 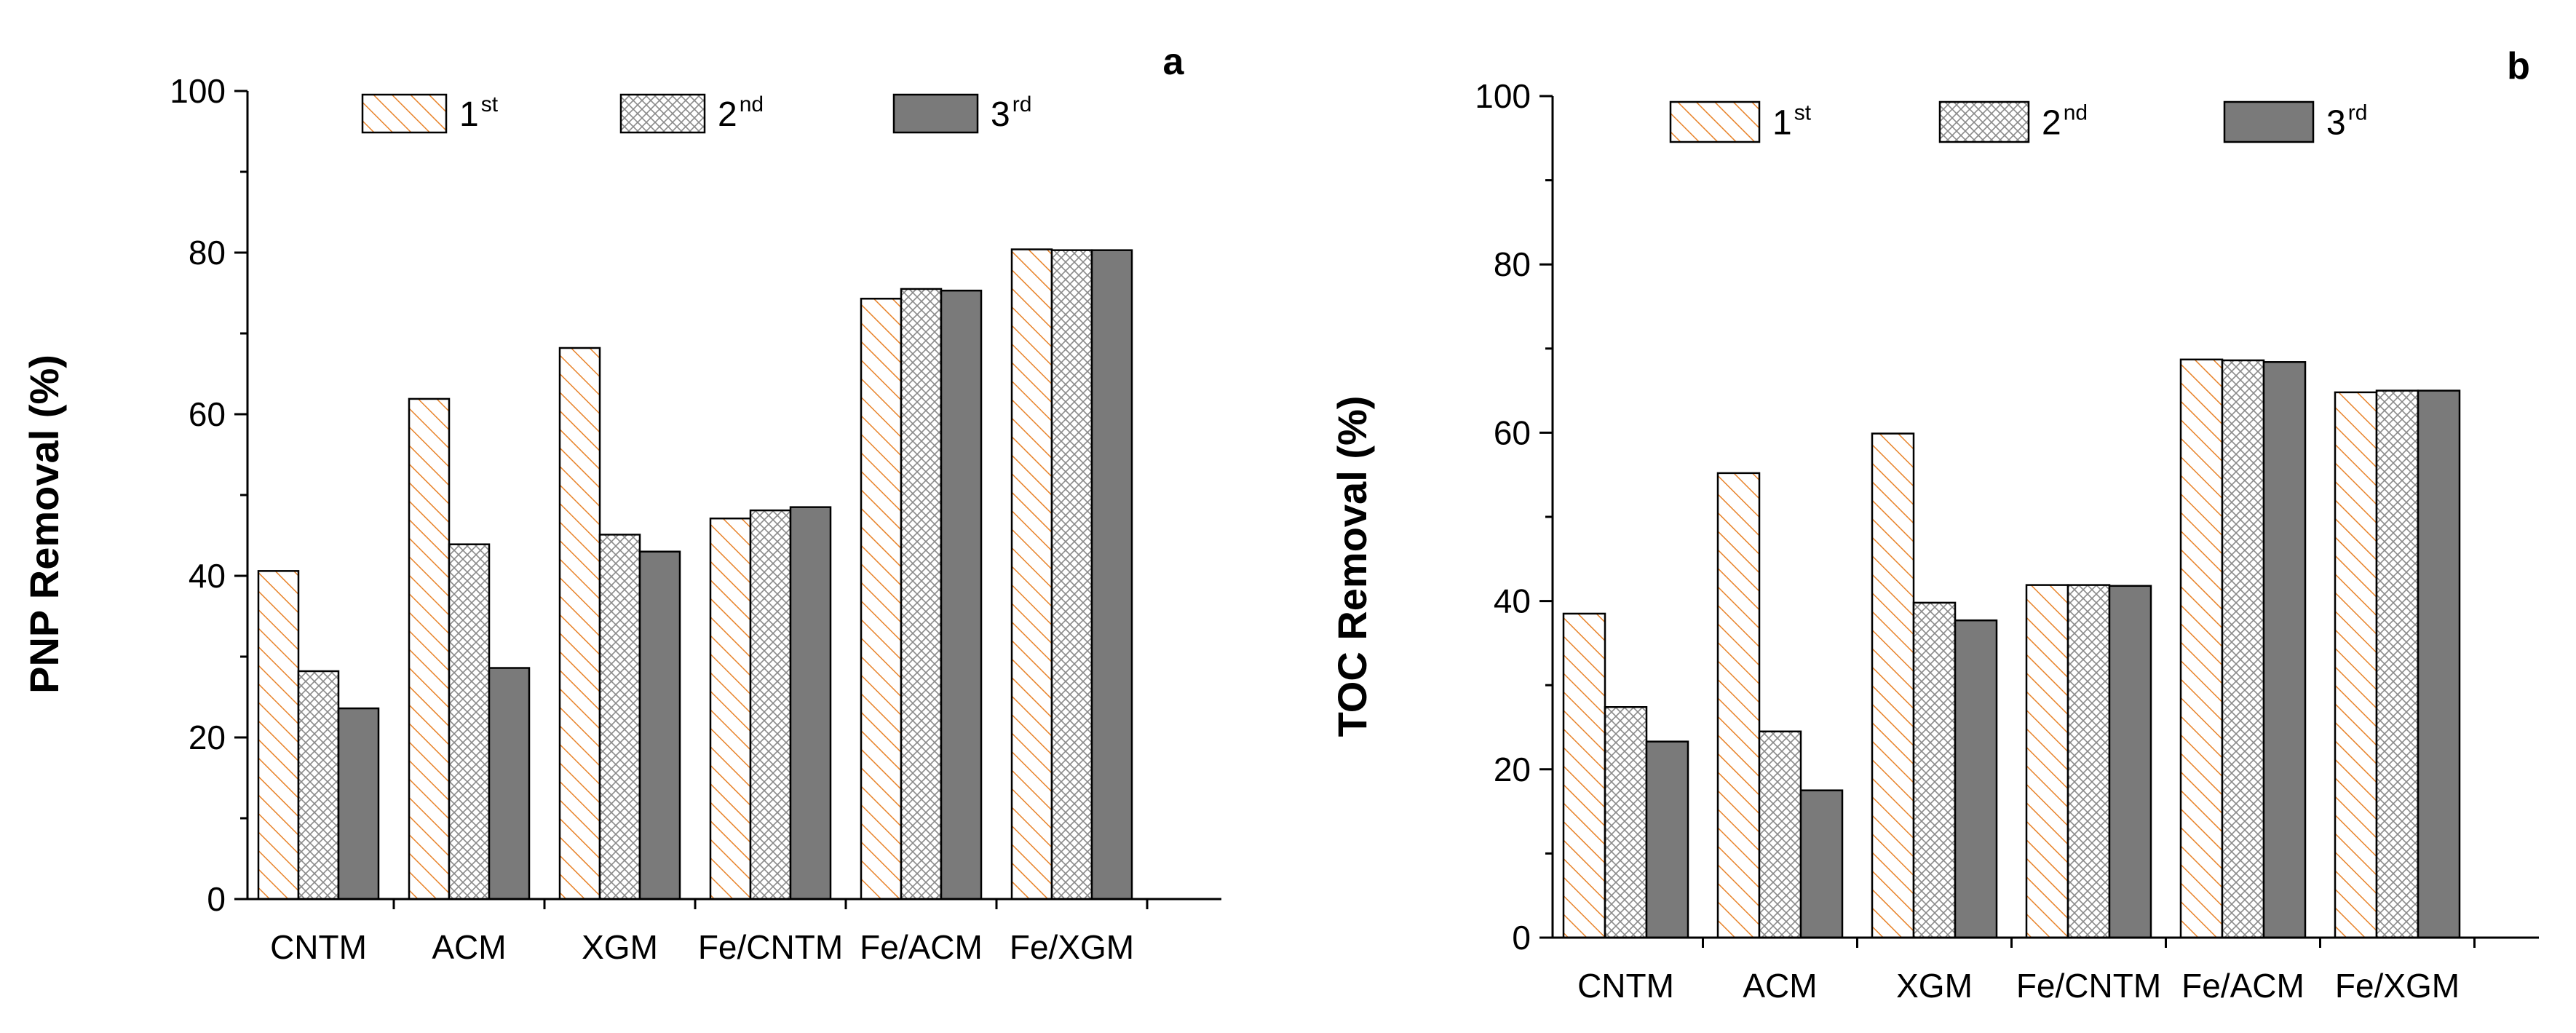 What do you see at coordinates (1111, 575) in the screenshot?
I see `bar-a-3rd-fe-xgm` at bounding box center [1111, 575].